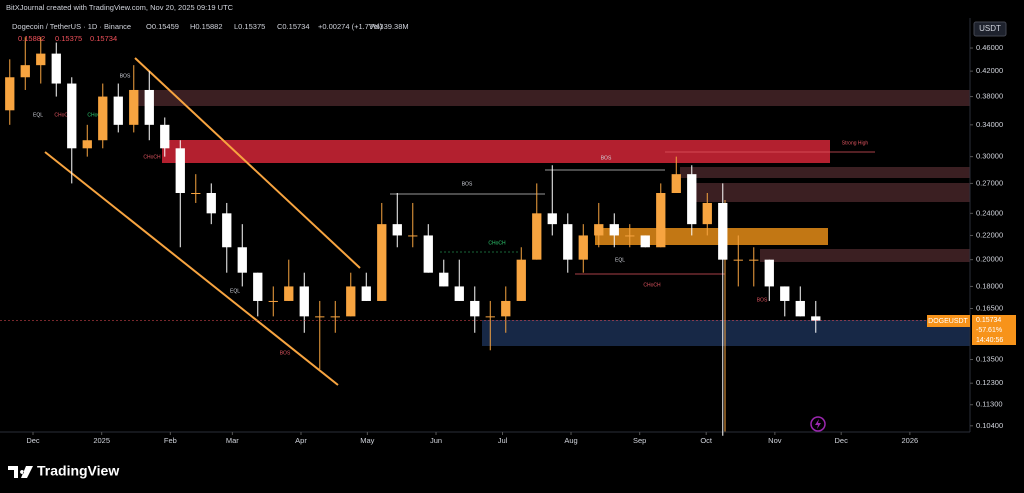 This screenshot has height=493, width=1024. I want to click on price-tag-symbol: DOGEUSDT, so click(948, 321).